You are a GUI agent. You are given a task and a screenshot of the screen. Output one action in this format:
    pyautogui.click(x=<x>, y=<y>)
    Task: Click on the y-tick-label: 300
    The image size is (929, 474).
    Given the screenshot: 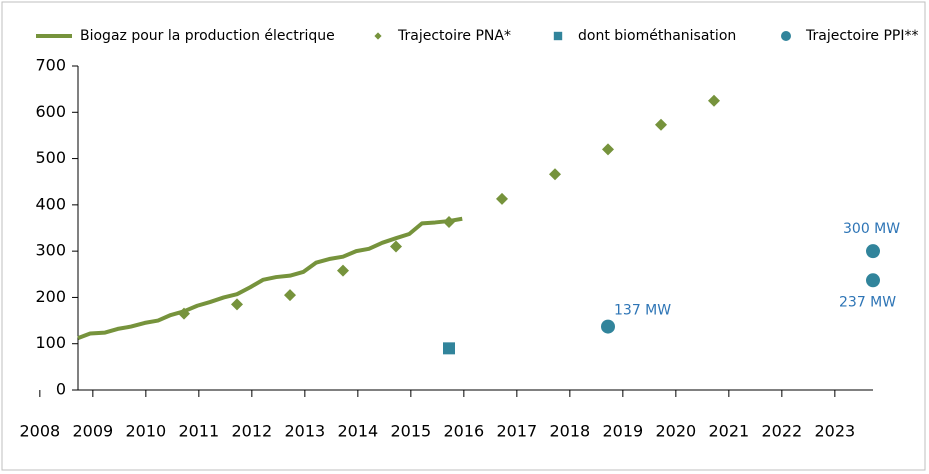 What is the action you would take?
    pyautogui.click(x=50, y=250)
    